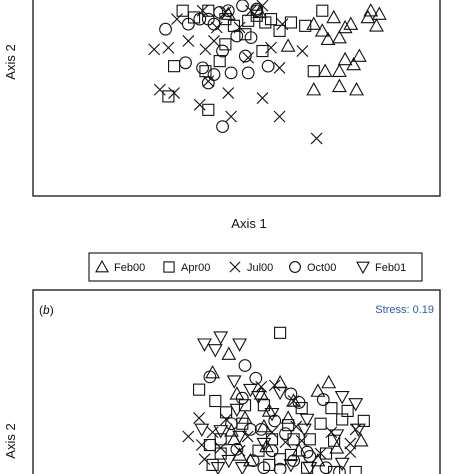 This screenshot has height=474, width=474. What do you see at coordinates (129, 268) in the screenshot?
I see `legend-label-feb00: Feb00` at bounding box center [129, 268].